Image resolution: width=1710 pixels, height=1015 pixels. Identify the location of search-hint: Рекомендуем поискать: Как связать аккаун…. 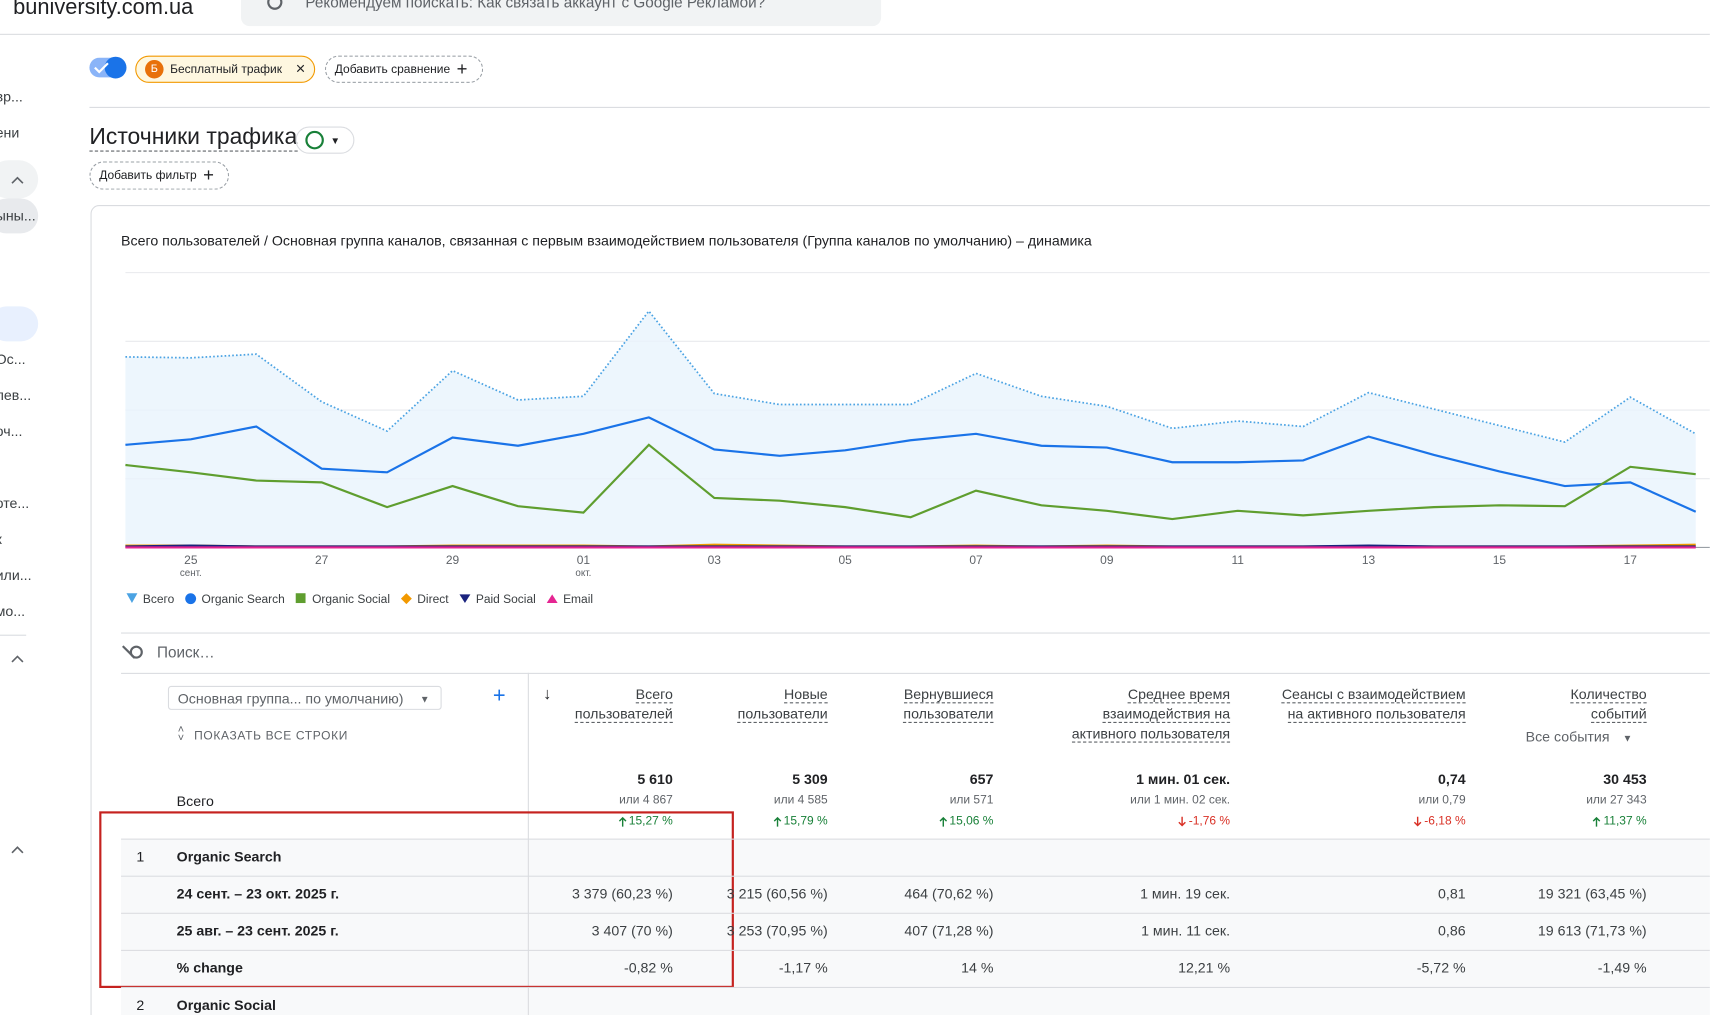
(535, 5).